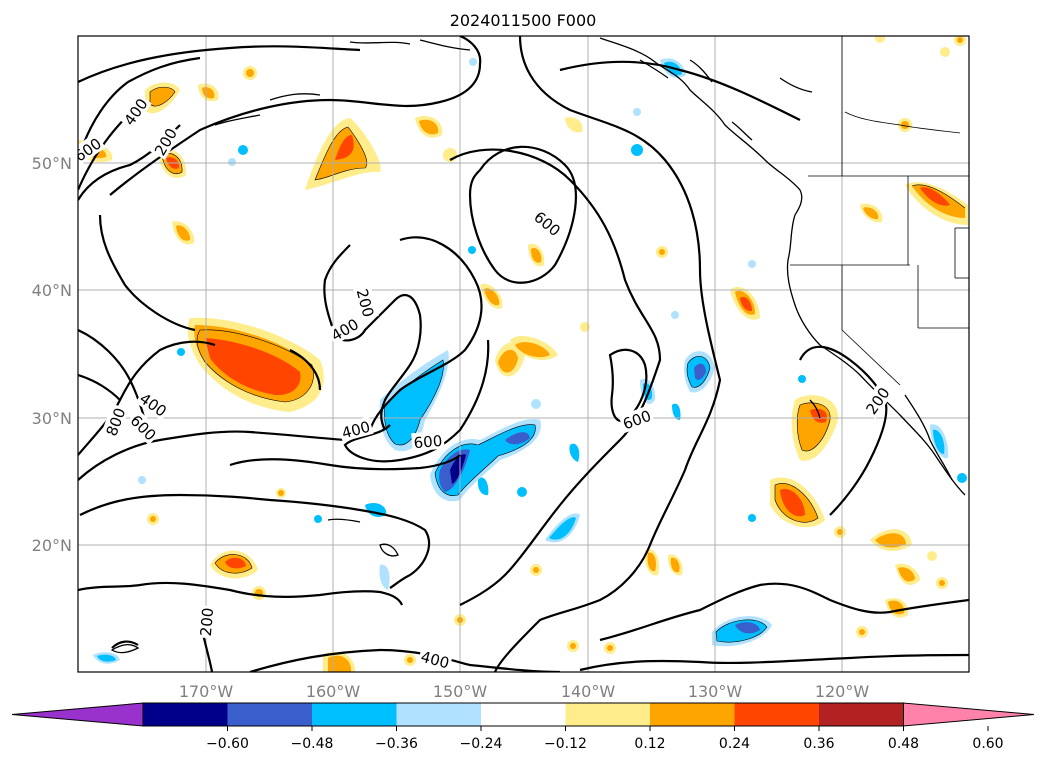 Image resolution: width=1047 pixels, height=765 pixels. Describe the element at coordinates (969, 714) in the screenshot. I see `colorbar-extend-max` at that location.